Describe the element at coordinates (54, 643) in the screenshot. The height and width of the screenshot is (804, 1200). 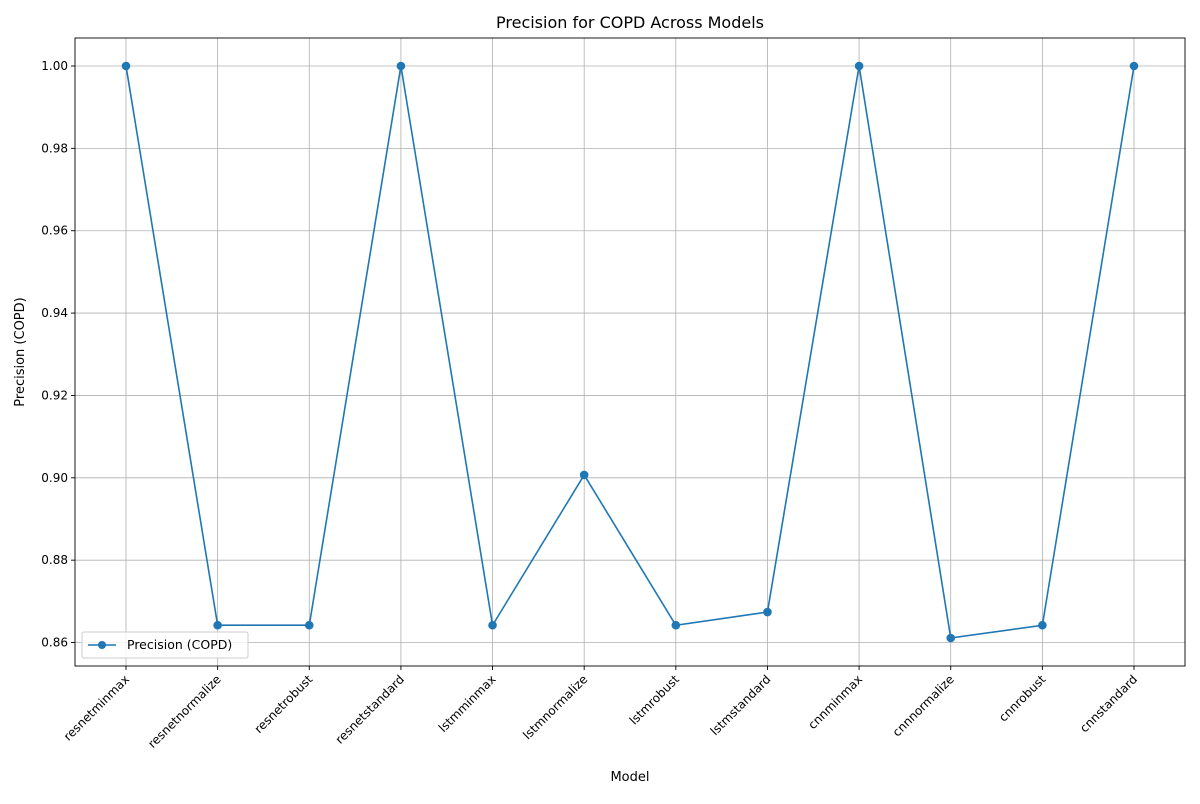
I see `y-tick-label: 0.86` at that location.